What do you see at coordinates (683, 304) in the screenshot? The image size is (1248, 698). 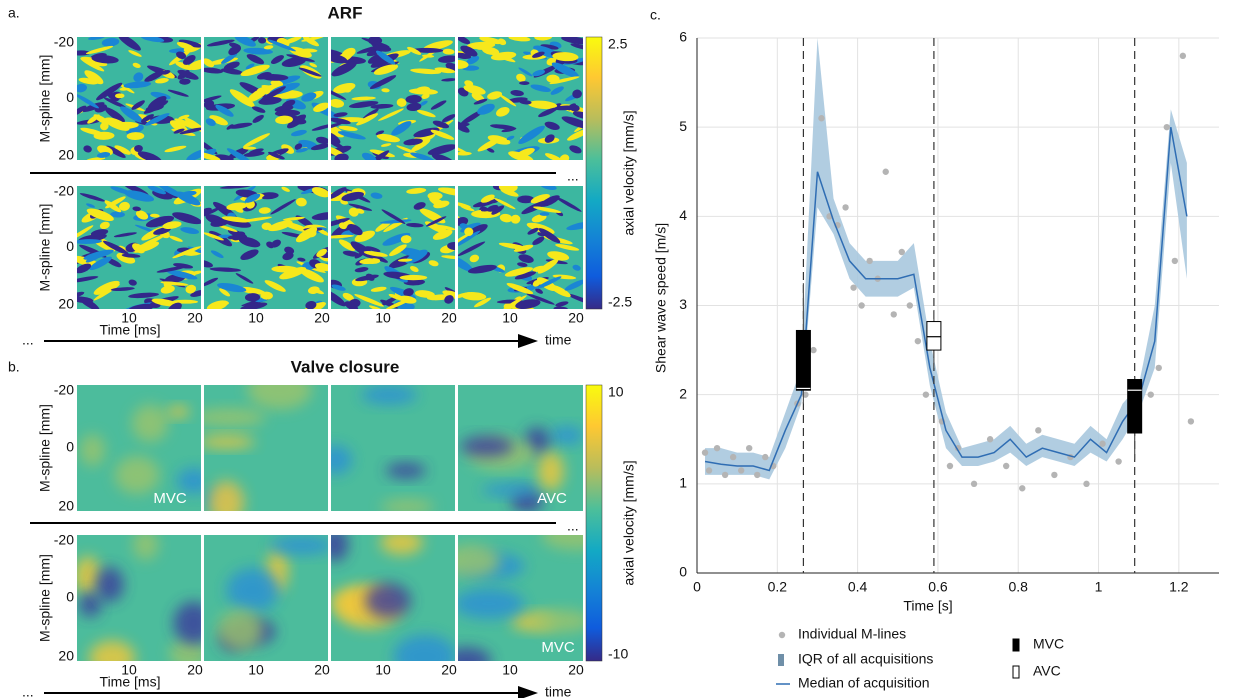 I see `y-tick-label: 3` at bounding box center [683, 304].